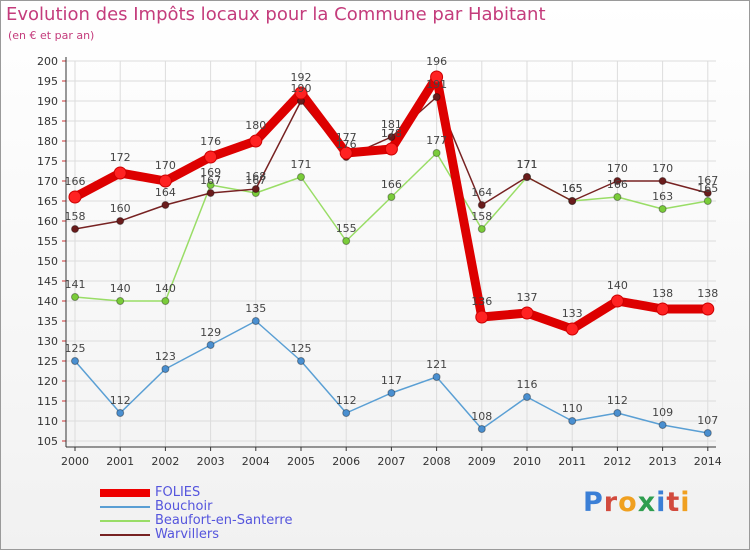  What do you see at coordinates (527, 397) in the screenshot?
I see `marker-bouchoir-2010` at bounding box center [527, 397].